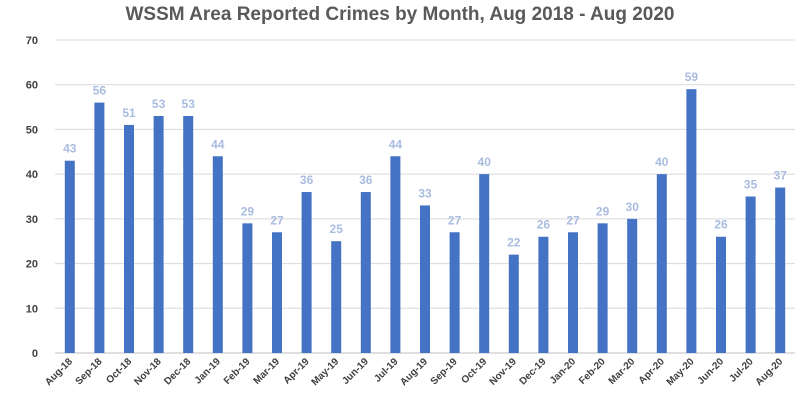 This screenshot has width=800, height=400. Describe the element at coordinates (533, 371) in the screenshot. I see `x-tick-label: Dec-19` at that location.